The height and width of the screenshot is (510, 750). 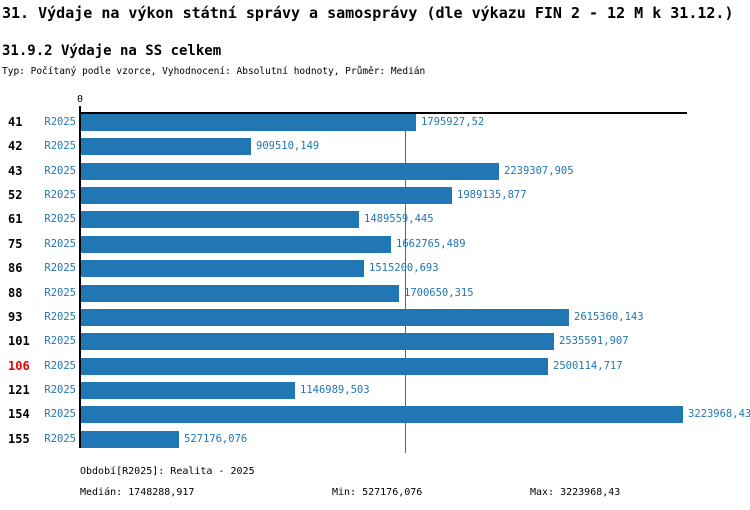 I want to click on row-category-label: 75, so click(x=15, y=244).